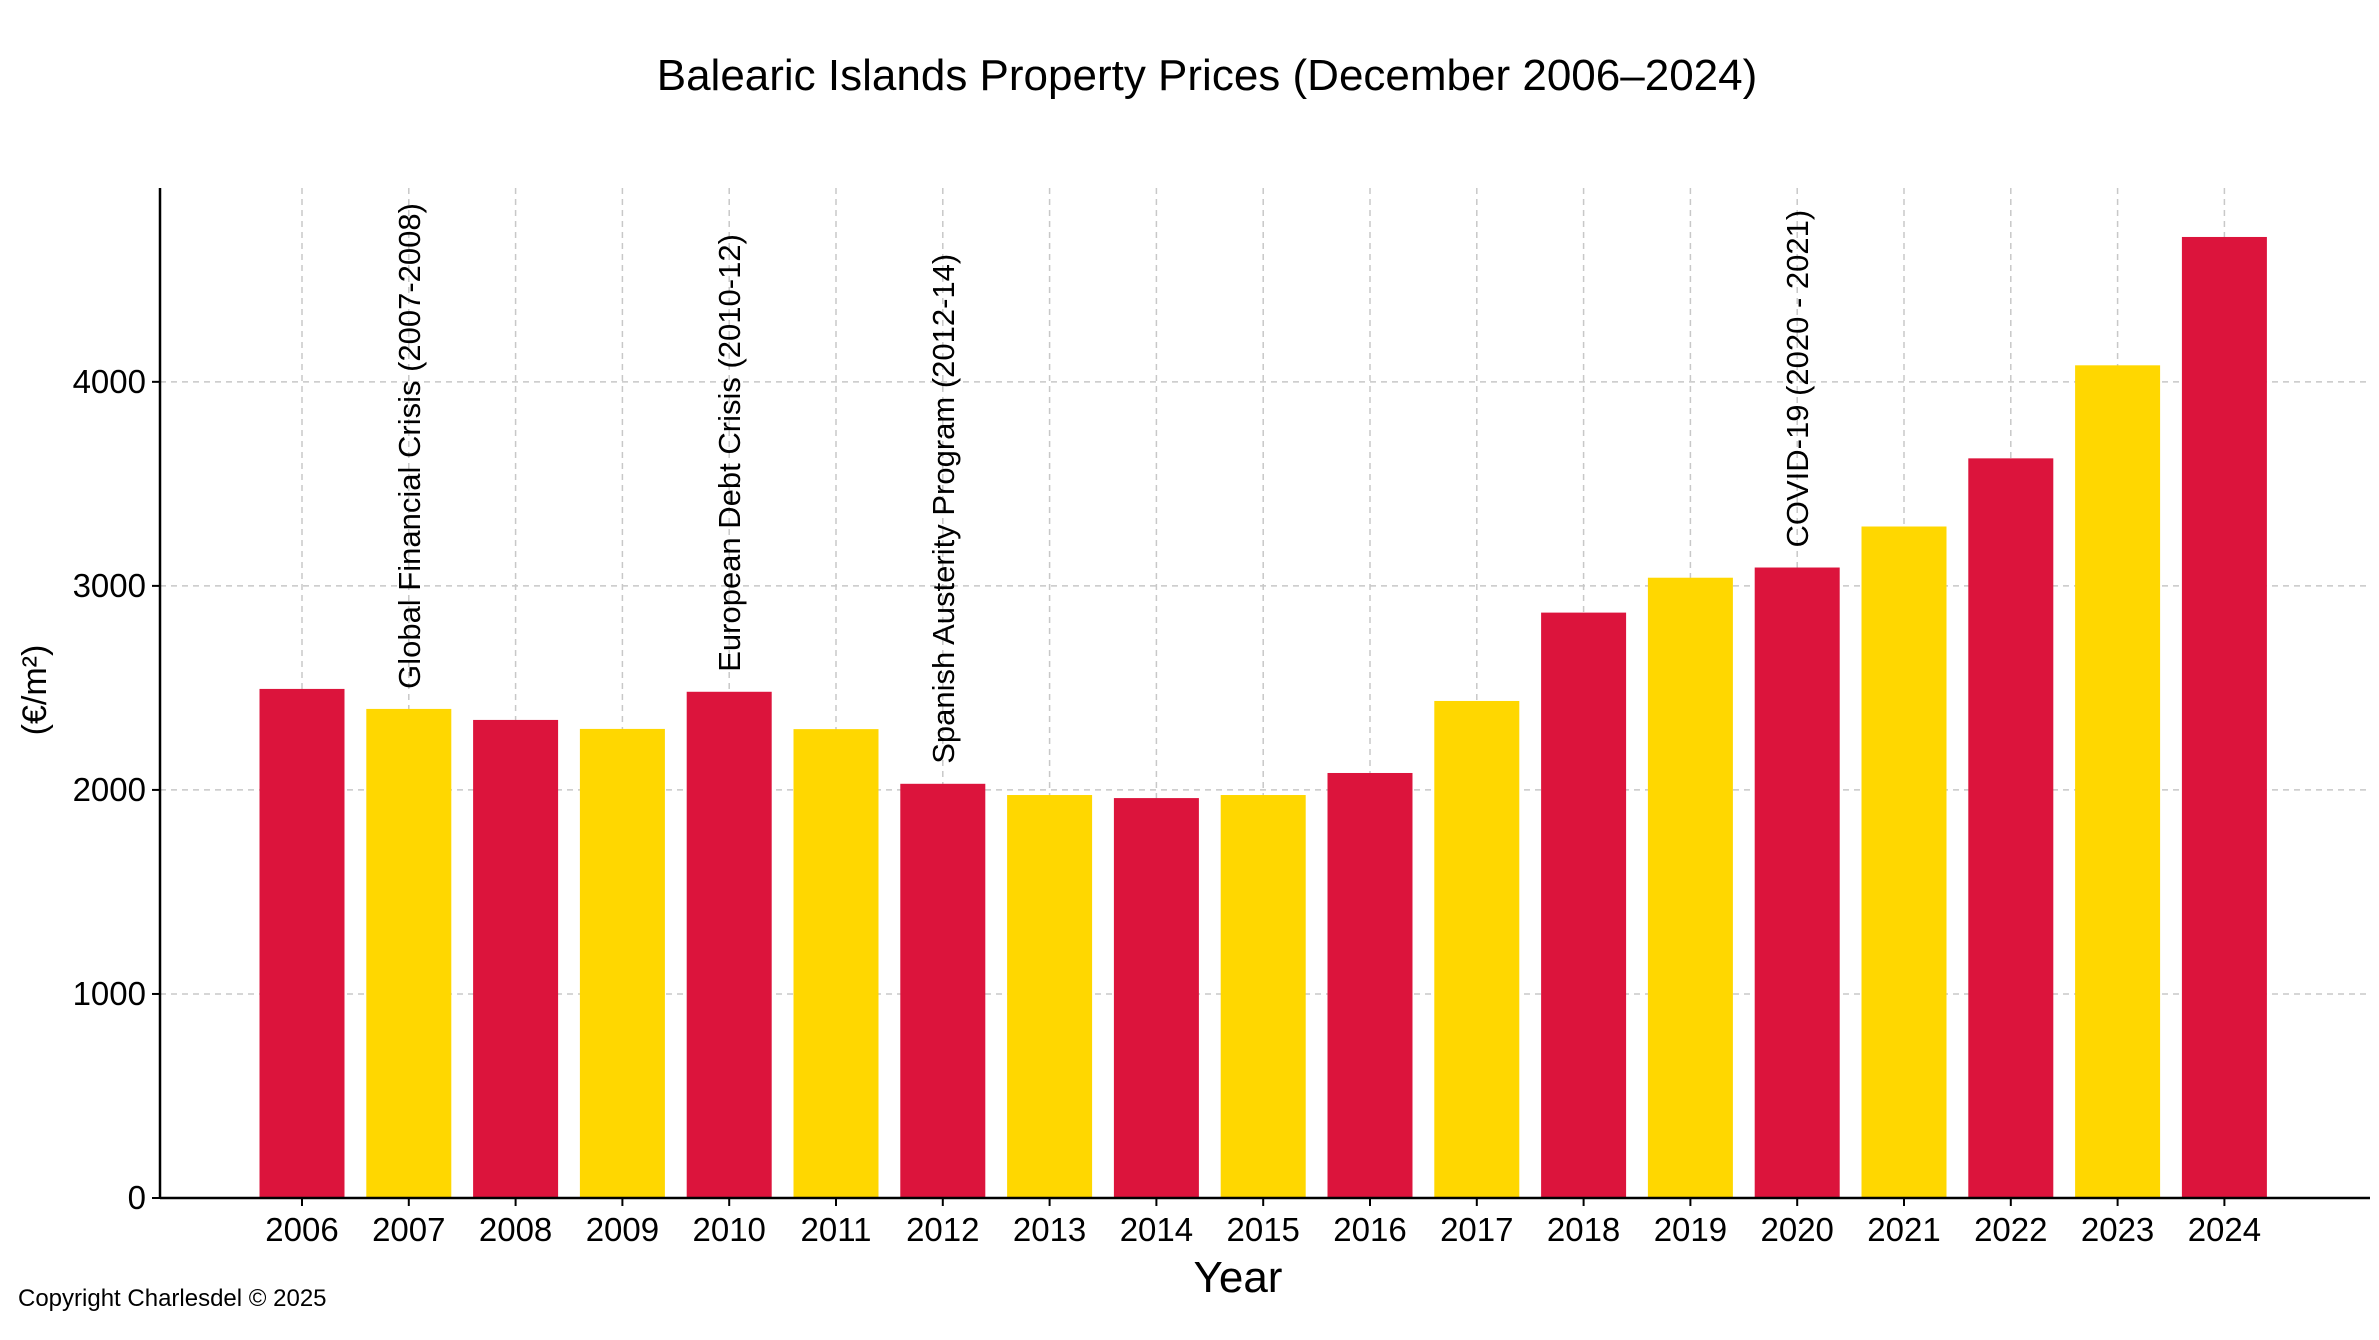  What do you see at coordinates (2011, 828) in the screenshot?
I see `bar-2022` at bounding box center [2011, 828].